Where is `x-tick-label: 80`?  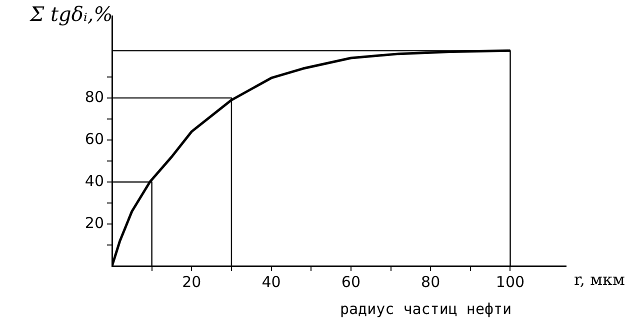 x-tick-label: 80 is located at coordinates (430, 281).